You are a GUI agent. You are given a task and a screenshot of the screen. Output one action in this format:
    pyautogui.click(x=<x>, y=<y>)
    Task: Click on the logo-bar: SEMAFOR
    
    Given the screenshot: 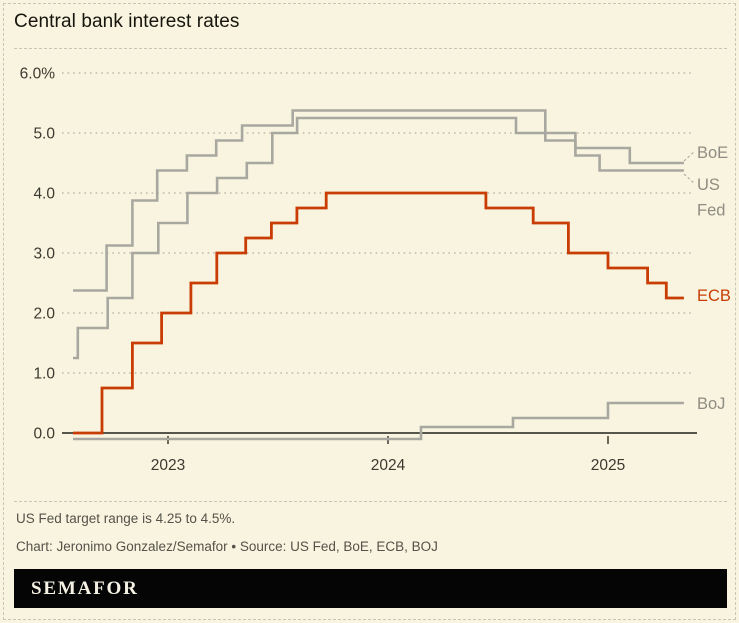 What is the action you would take?
    pyautogui.click(x=370, y=588)
    